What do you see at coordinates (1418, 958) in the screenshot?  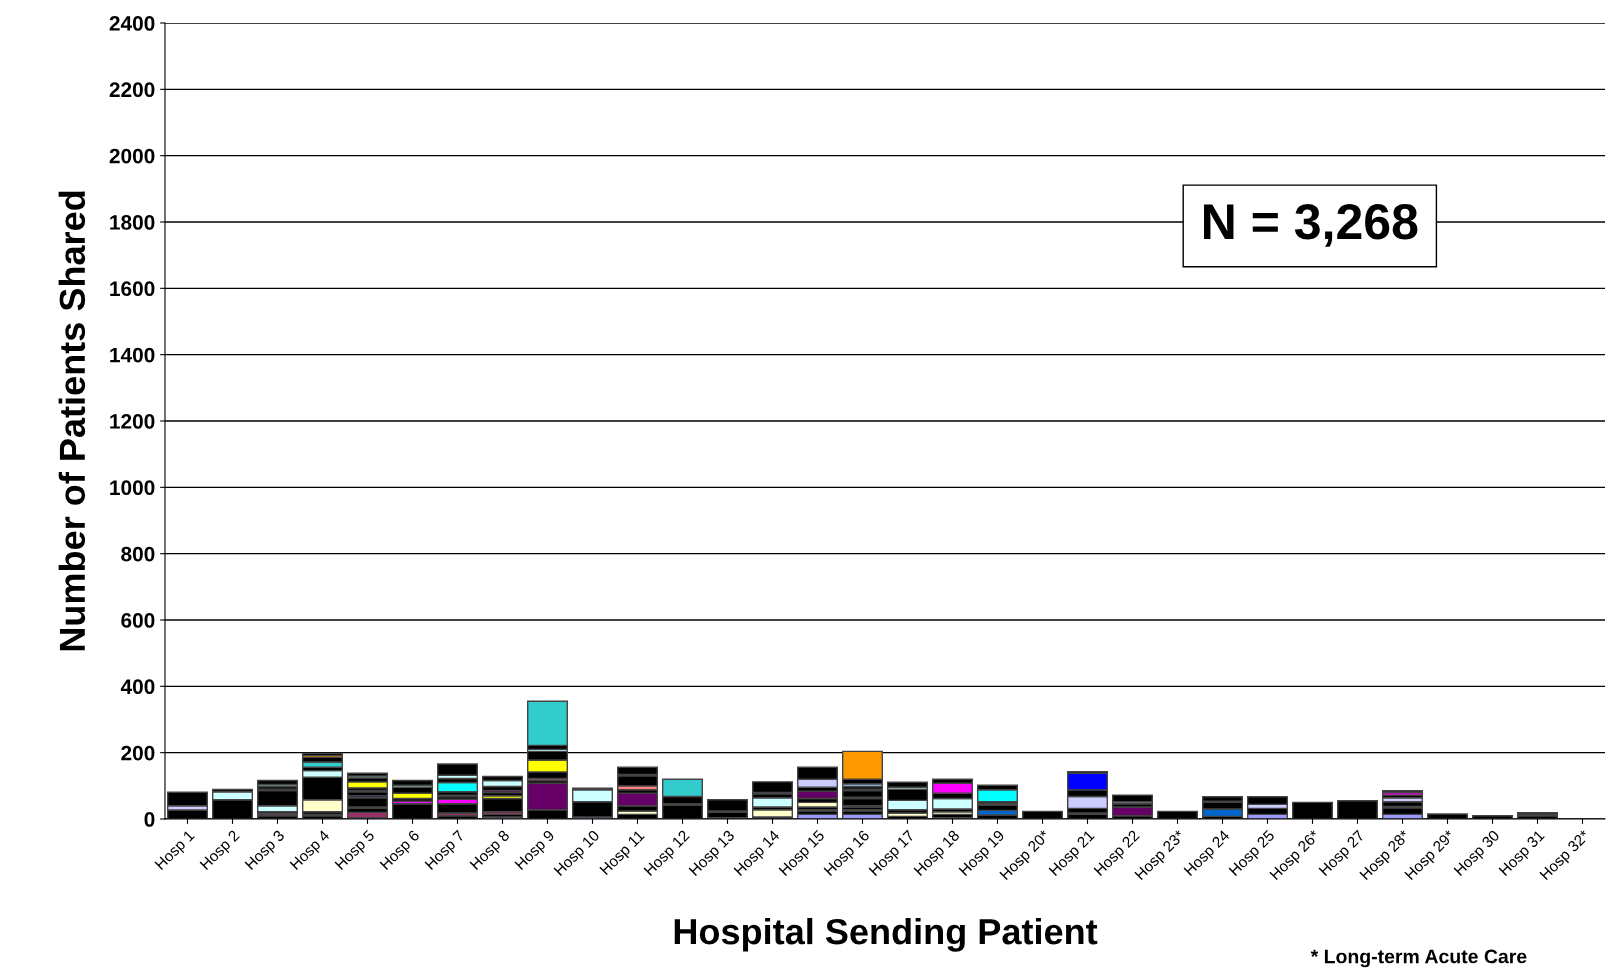 I see `text: * Long-term Acute Care` at bounding box center [1418, 958].